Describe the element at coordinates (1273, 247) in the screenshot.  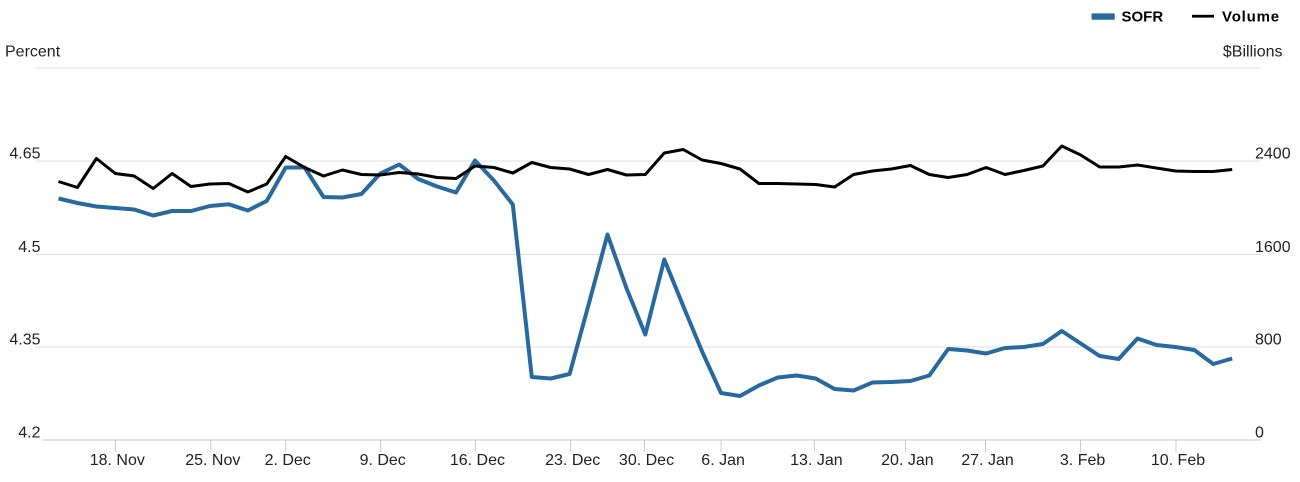
I see `svg-text: 1600` at that location.